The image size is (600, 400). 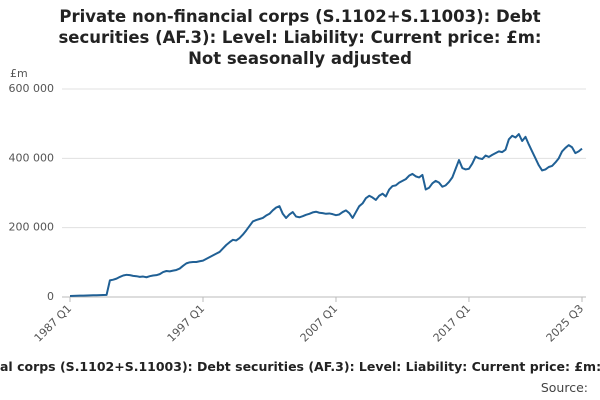 I want to click on y-axis-label: £m, so click(x=19, y=73).